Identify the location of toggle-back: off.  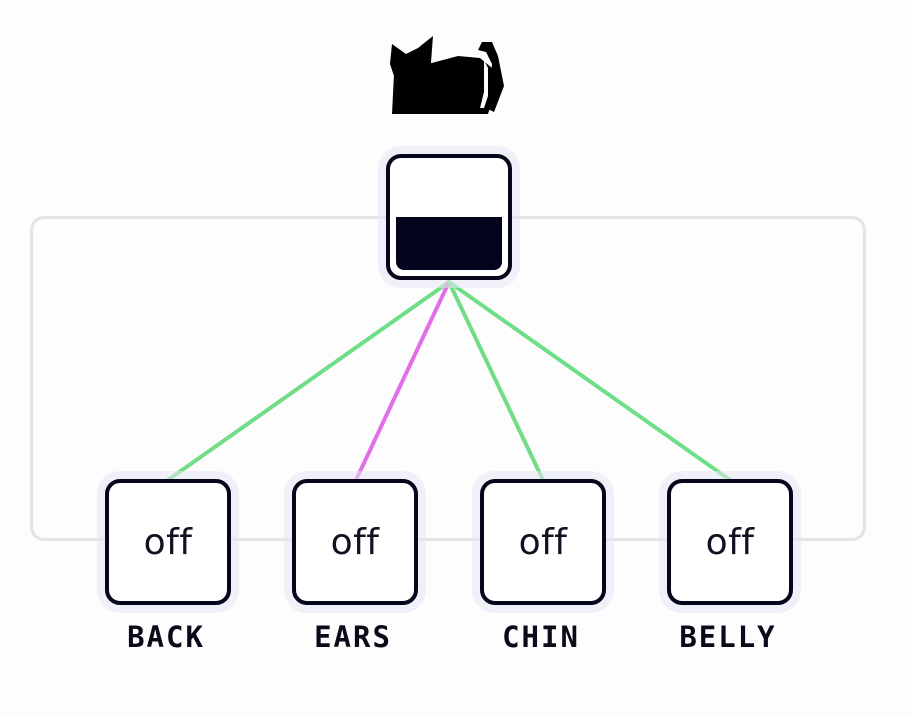
(168, 542).